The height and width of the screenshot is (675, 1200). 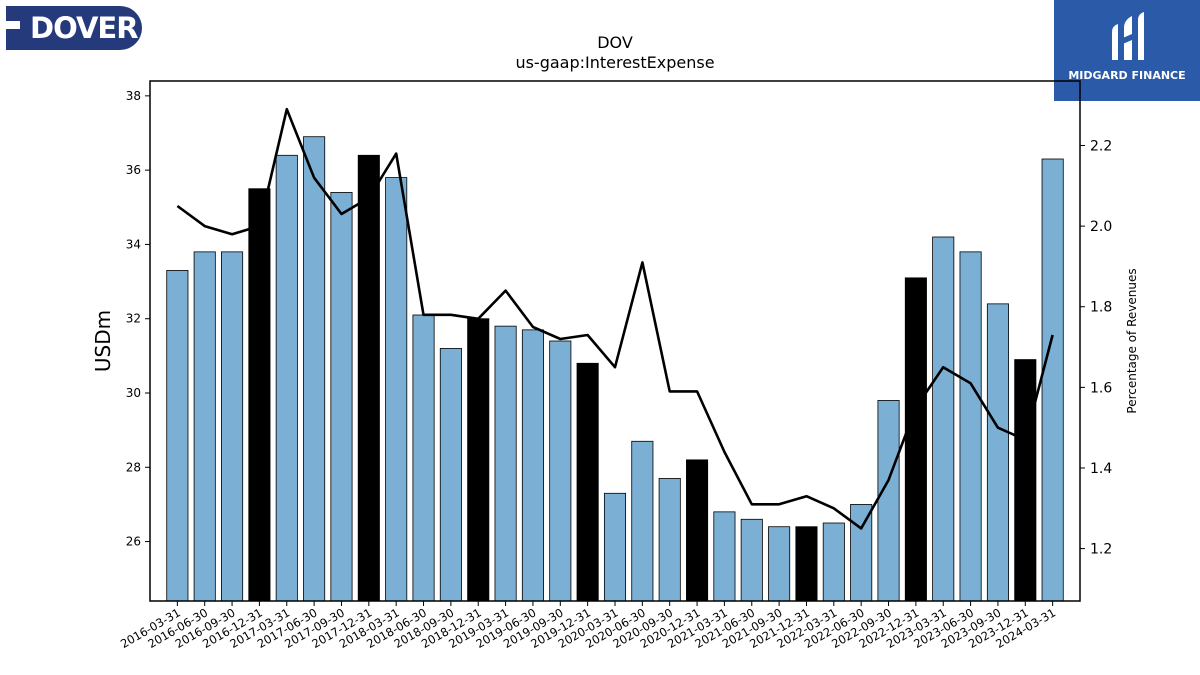 I want to click on chart-title: DOV, so click(x=615, y=42).